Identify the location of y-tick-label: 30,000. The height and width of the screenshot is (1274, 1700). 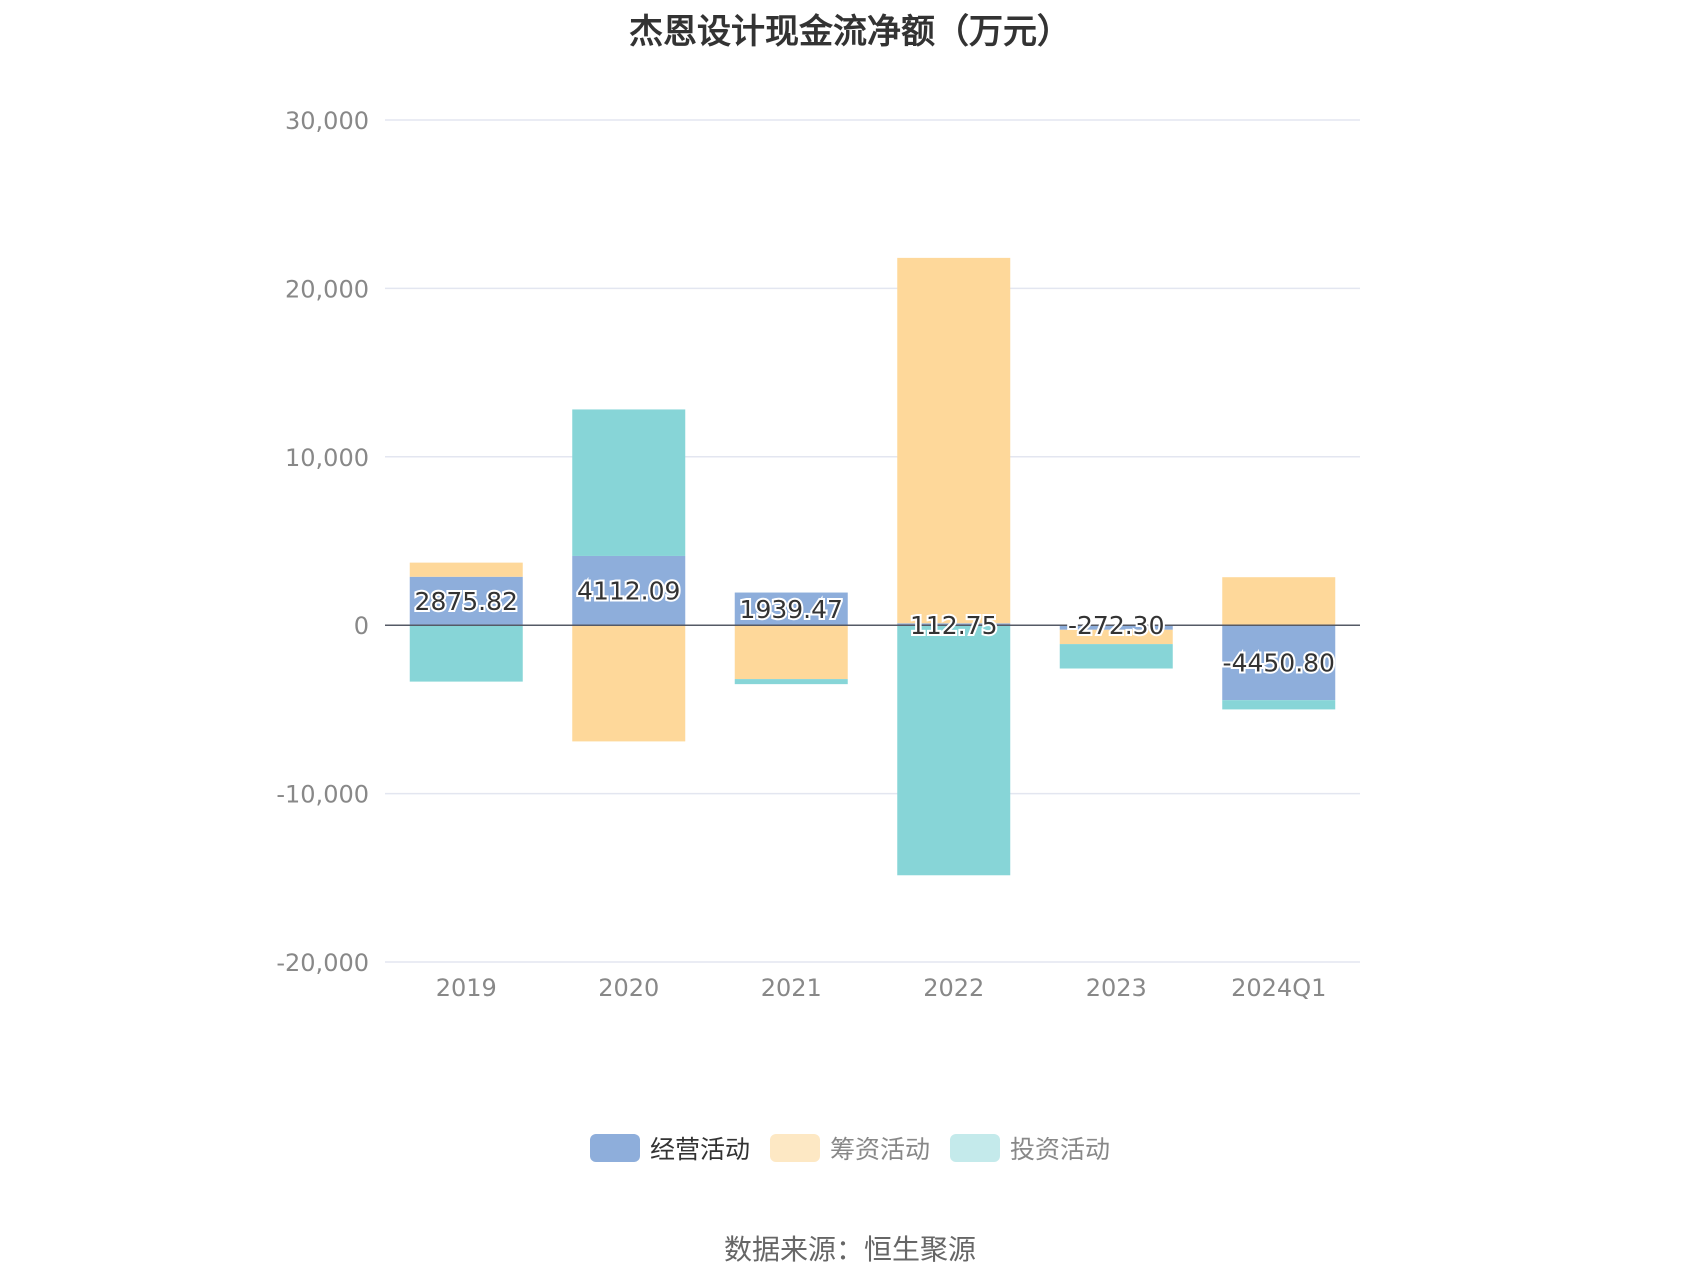
(327, 121).